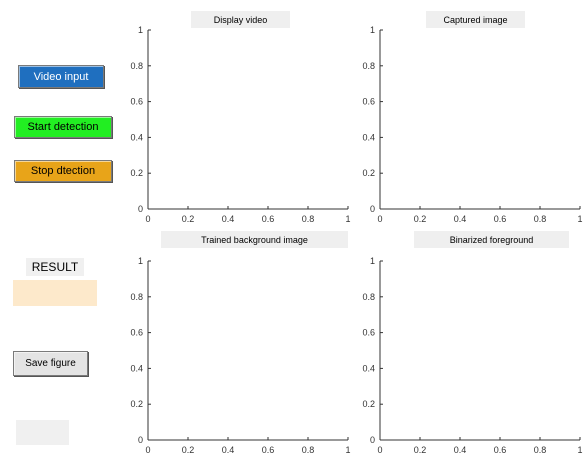  Describe the element at coordinates (240, 19) in the screenshot. I see `panel-title-display-video: Display video` at that location.